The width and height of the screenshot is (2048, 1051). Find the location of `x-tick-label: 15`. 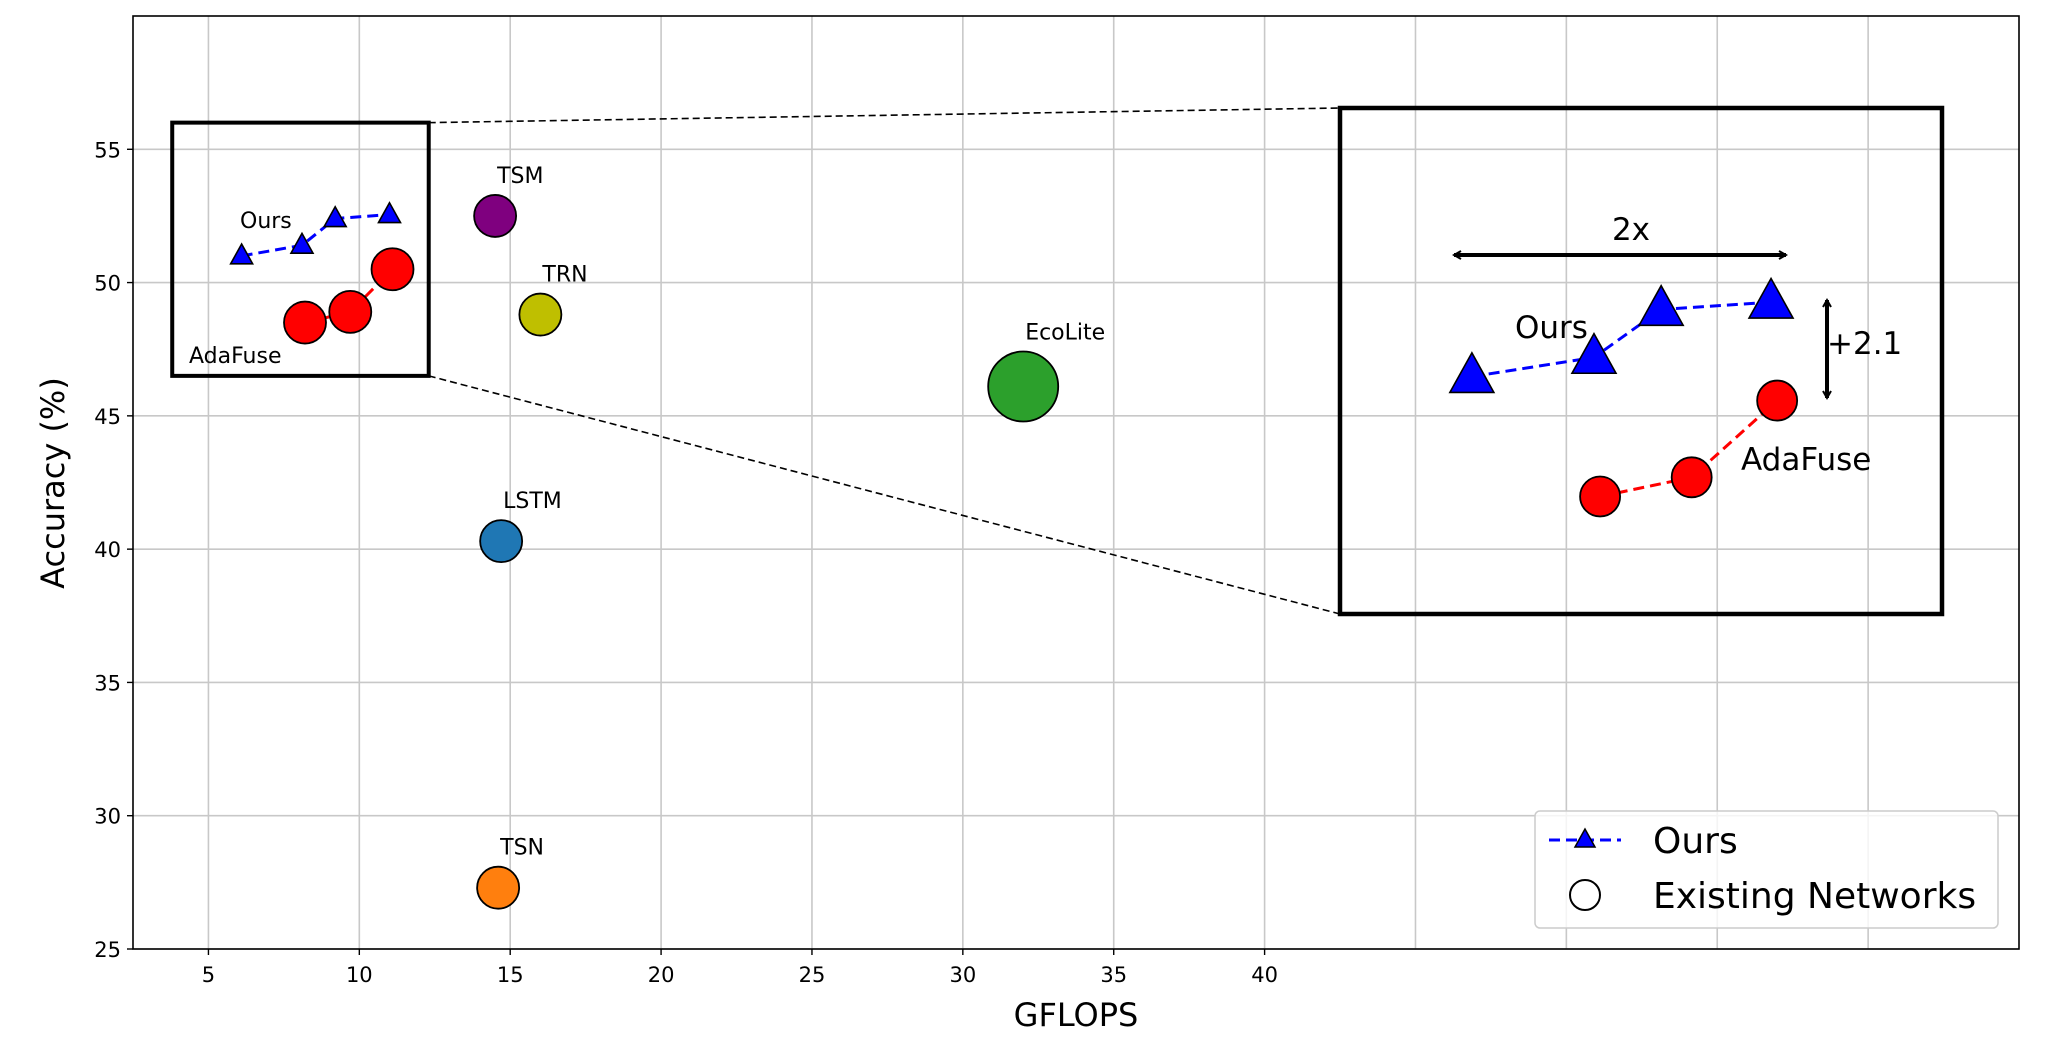

x-tick-label: 15 is located at coordinates (510, 975).